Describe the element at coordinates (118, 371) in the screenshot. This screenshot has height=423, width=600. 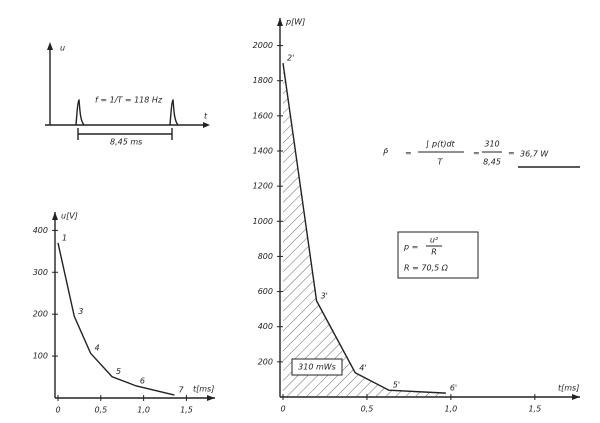
I see `point-label: 5` at that location.